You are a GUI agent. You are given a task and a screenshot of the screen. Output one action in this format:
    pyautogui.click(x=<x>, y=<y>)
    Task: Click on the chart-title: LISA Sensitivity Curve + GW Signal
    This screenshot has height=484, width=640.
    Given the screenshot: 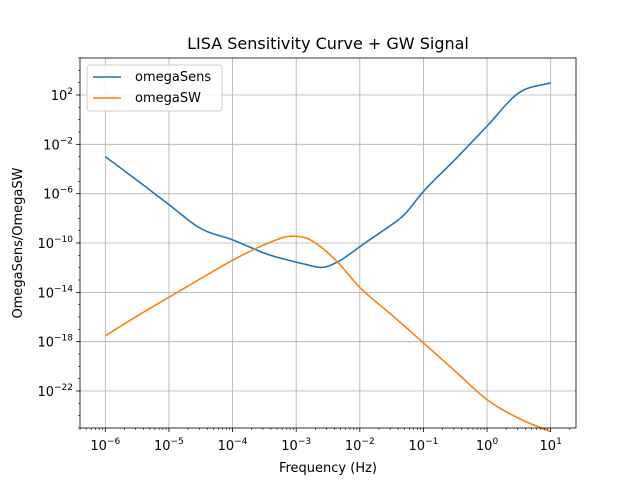 What is the action you would take?
    pyautogui.click(x=328, y=43)
    